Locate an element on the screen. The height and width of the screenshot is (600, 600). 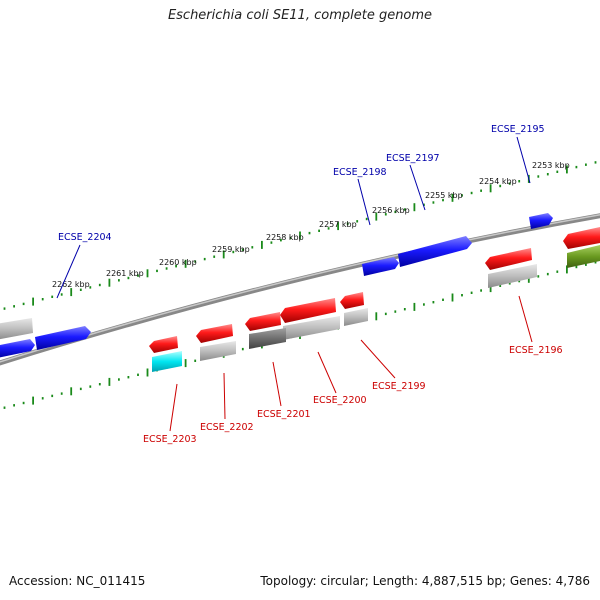
label-ecse-2195: ECSE_2195 is located at coordinates (518, 129).